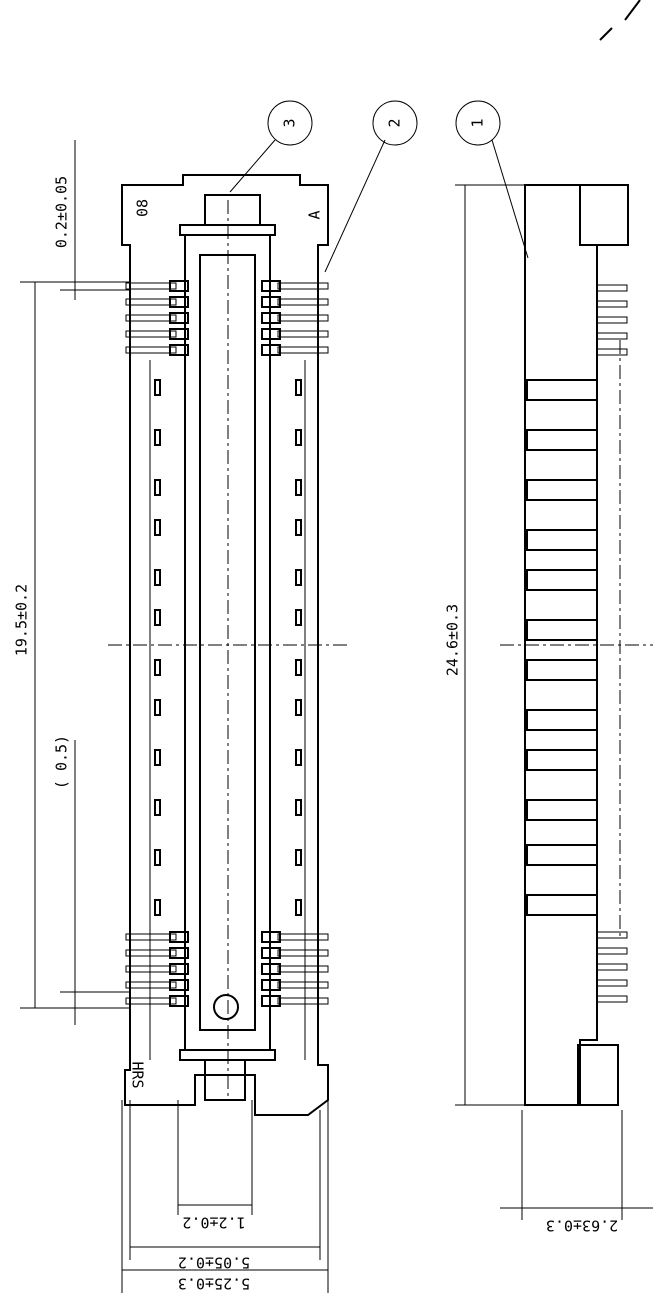 The image size is (653, 1293). Describe the element at coordinates (138, 1074) in the screenshot. I see `maker-marking: HRS` at that location.